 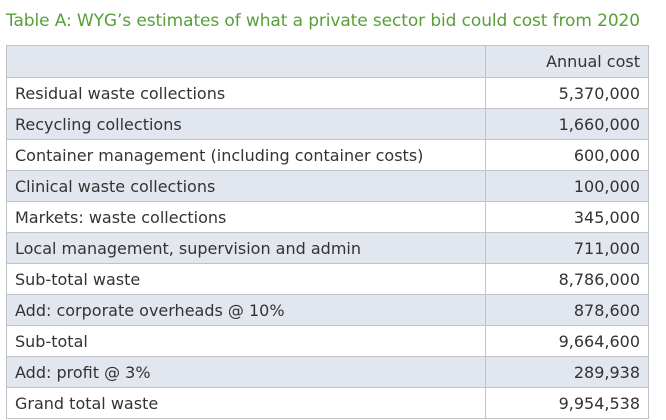 I want to click on table-row: Clinical waste collections 100,000, so click(x=327, y=186).